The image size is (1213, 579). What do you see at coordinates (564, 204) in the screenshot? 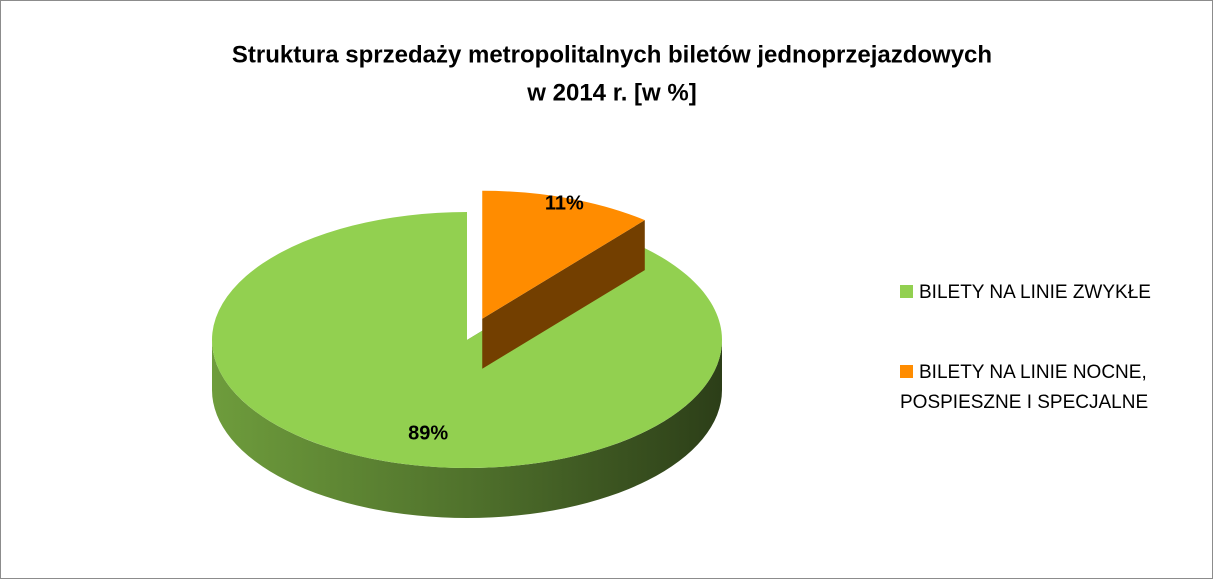
I see `data-label: 11%` at bounding box center [564, 204].